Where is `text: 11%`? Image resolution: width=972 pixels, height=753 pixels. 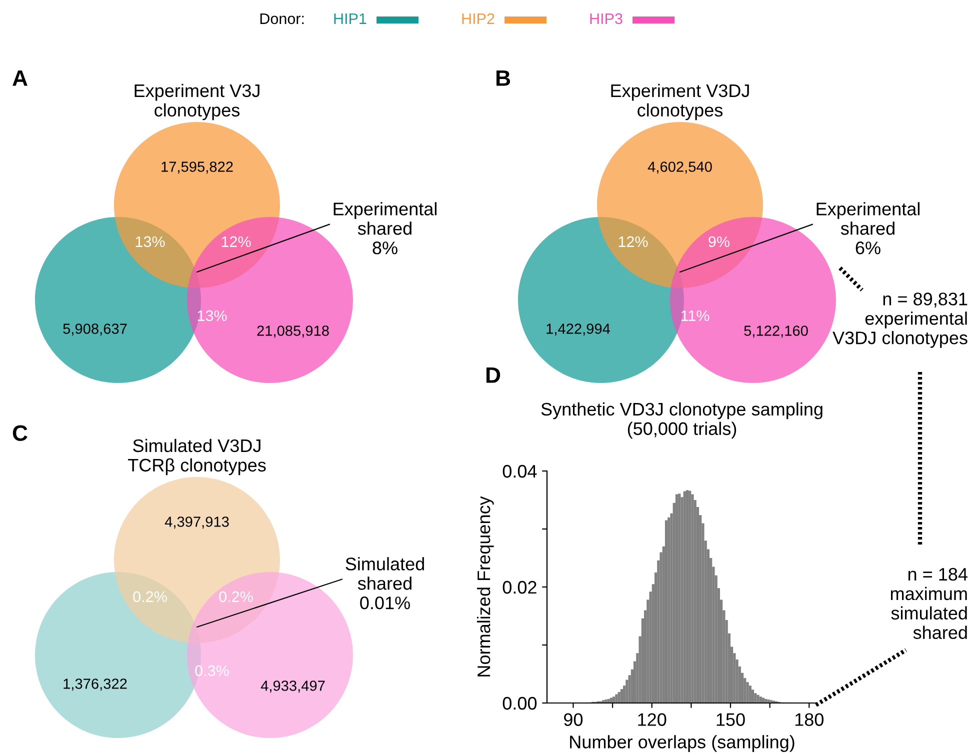 text: 11% is located at coordinates (695, 316).